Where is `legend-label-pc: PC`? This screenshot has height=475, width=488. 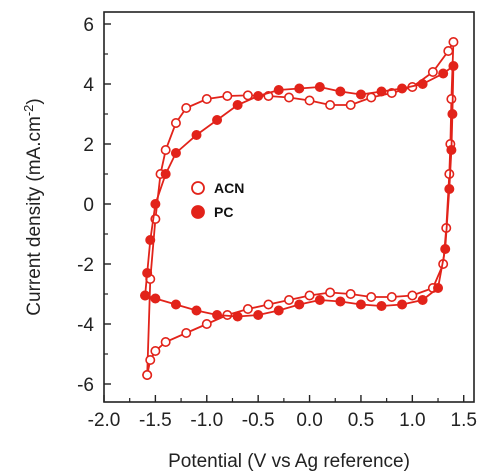
legend-label-pc: PC is located at coordinates (223, 212).